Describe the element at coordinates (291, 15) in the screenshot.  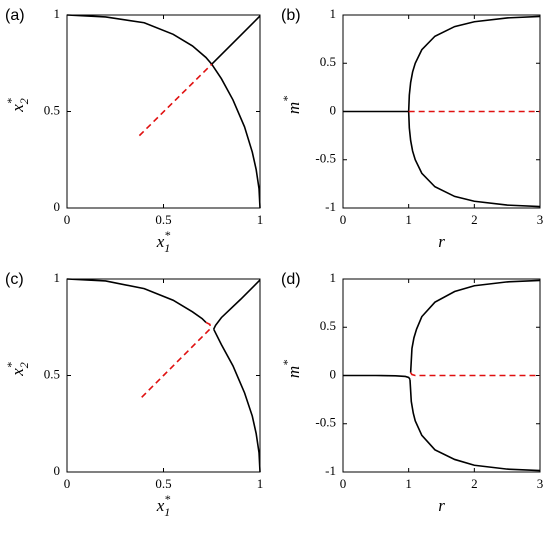
I see `panel-label: (b)` at that location.